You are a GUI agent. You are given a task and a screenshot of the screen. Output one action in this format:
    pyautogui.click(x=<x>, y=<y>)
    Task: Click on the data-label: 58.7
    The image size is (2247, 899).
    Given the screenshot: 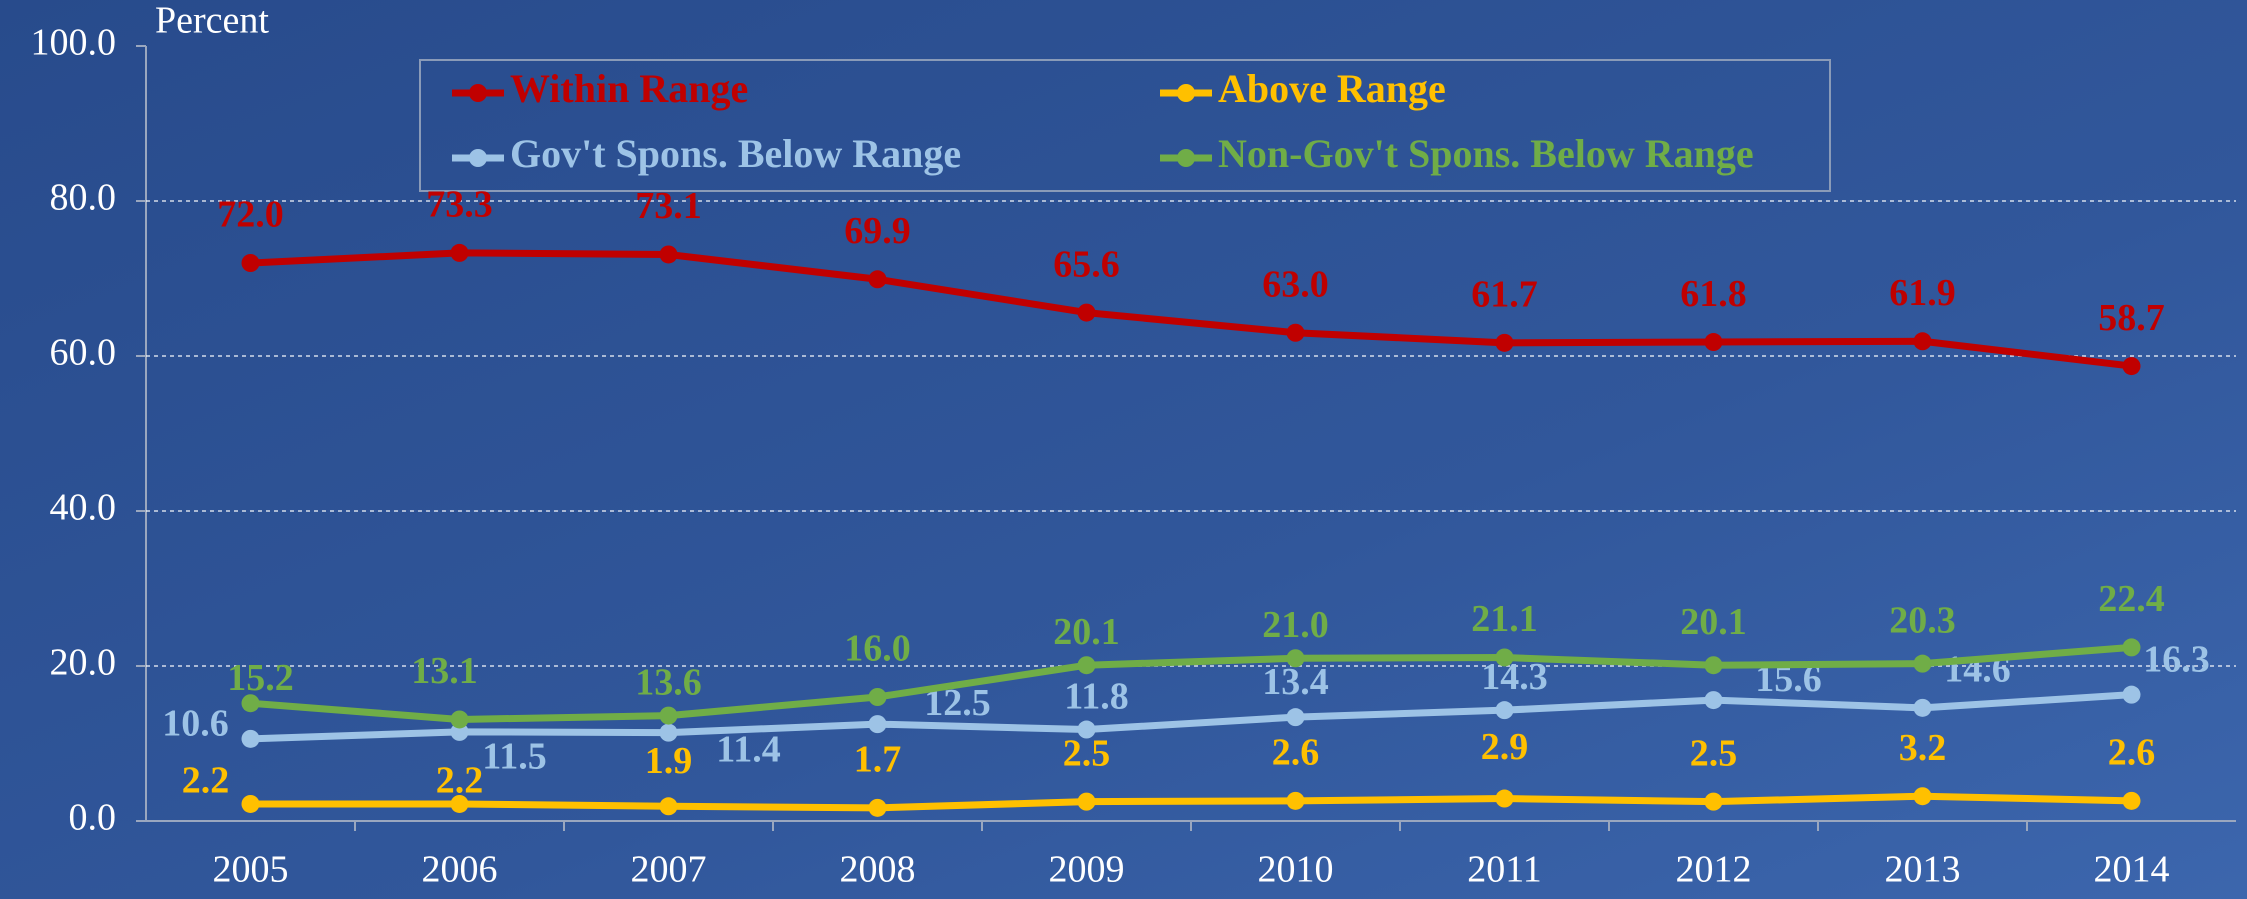 What is the action you would take?
    pyautogui.click(x=2131, y=318)
    